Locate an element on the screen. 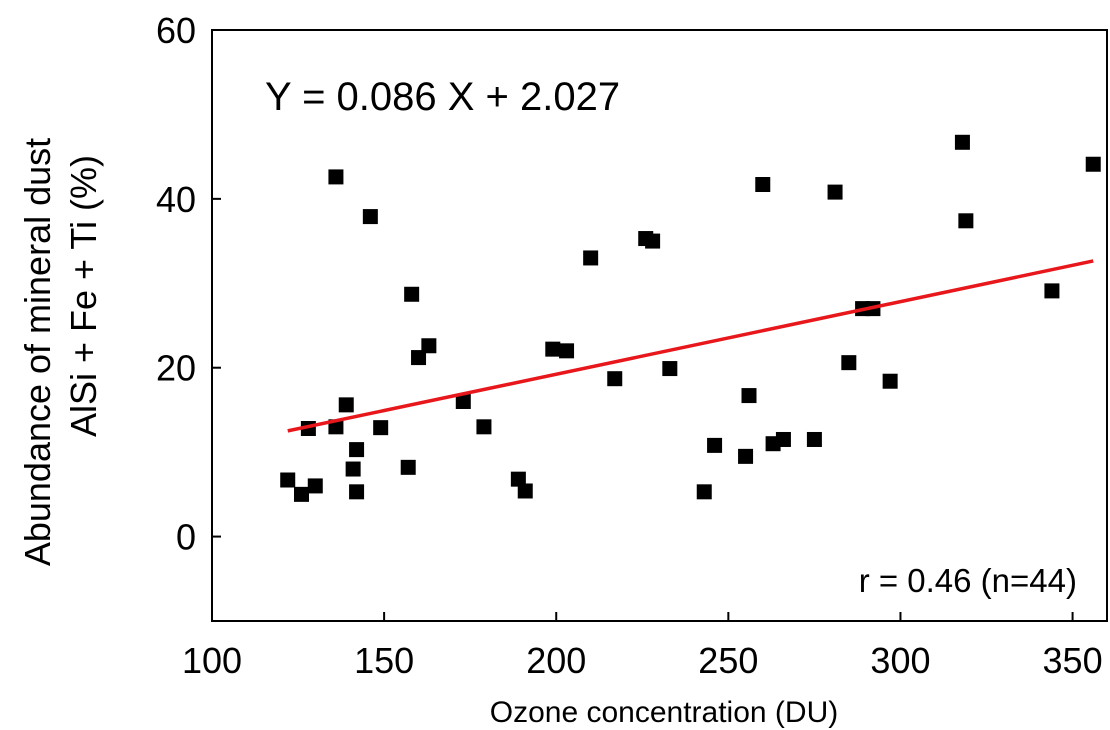  y-axis-title-line2: AlSi + Fe + Ti (%) is located at coordinates (83, 296).